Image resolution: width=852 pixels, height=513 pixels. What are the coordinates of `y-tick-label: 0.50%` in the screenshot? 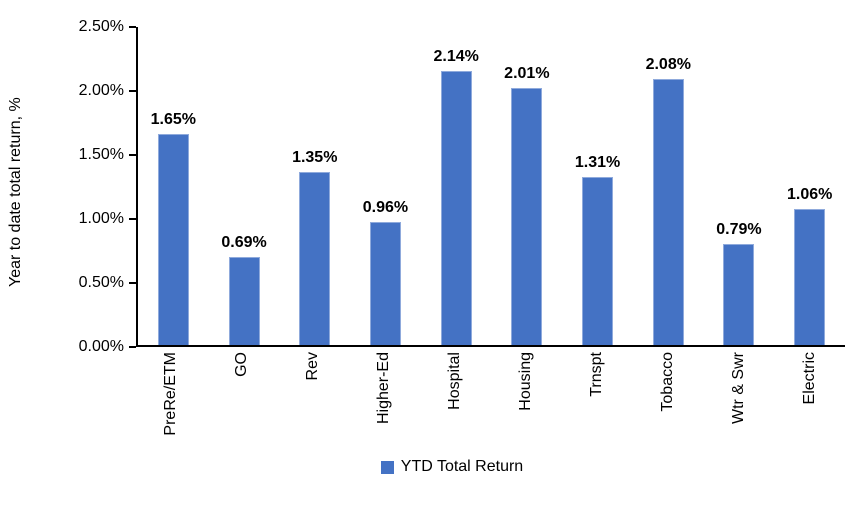 It's located at (101, 282).